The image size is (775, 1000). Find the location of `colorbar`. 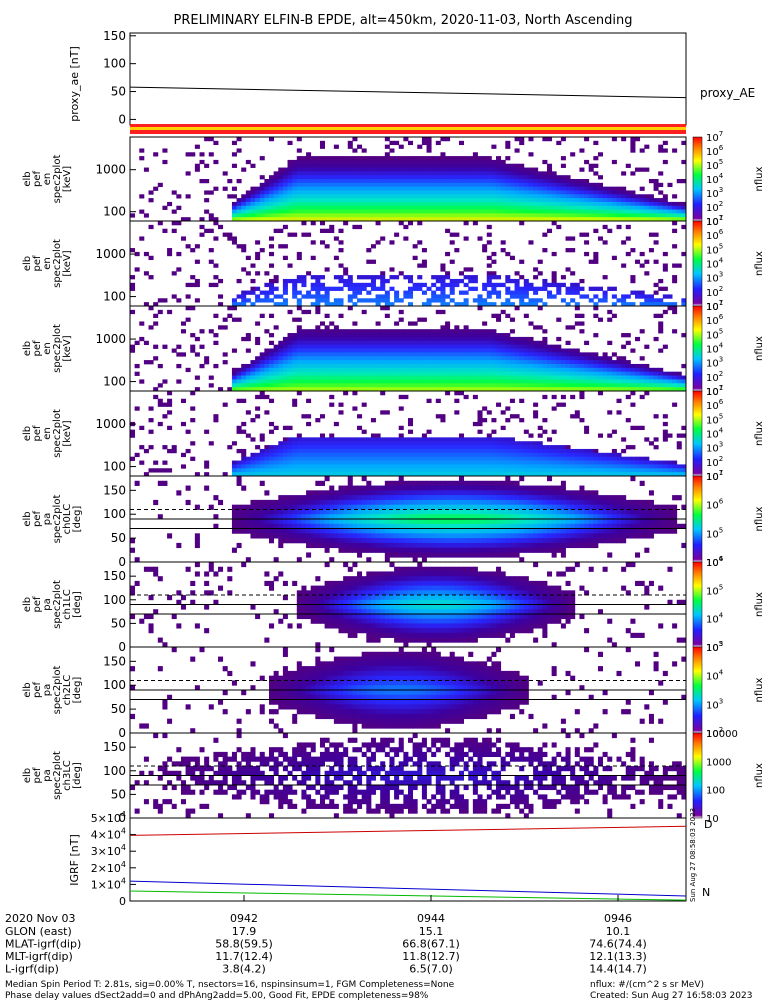

colorbar is located at coordinates (697, 348).